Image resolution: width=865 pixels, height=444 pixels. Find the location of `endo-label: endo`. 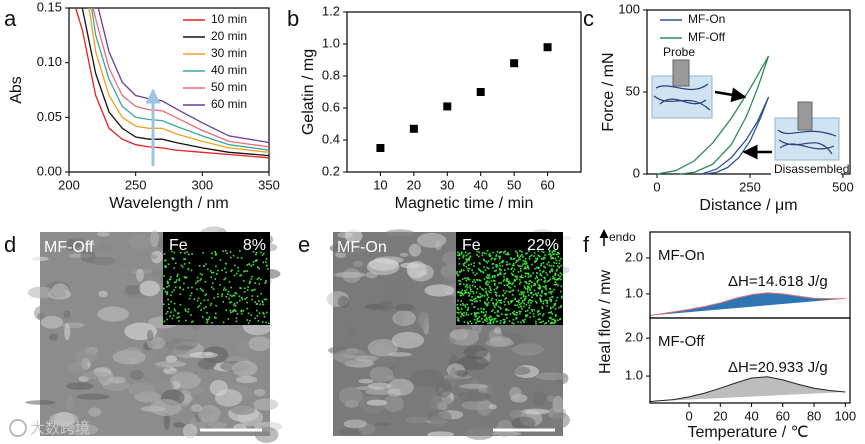

endo-label: endo is located at coordinates (622, 237).